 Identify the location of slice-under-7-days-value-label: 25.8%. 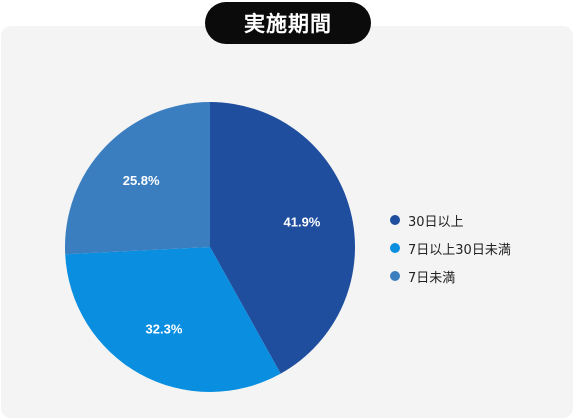
(141, 180).